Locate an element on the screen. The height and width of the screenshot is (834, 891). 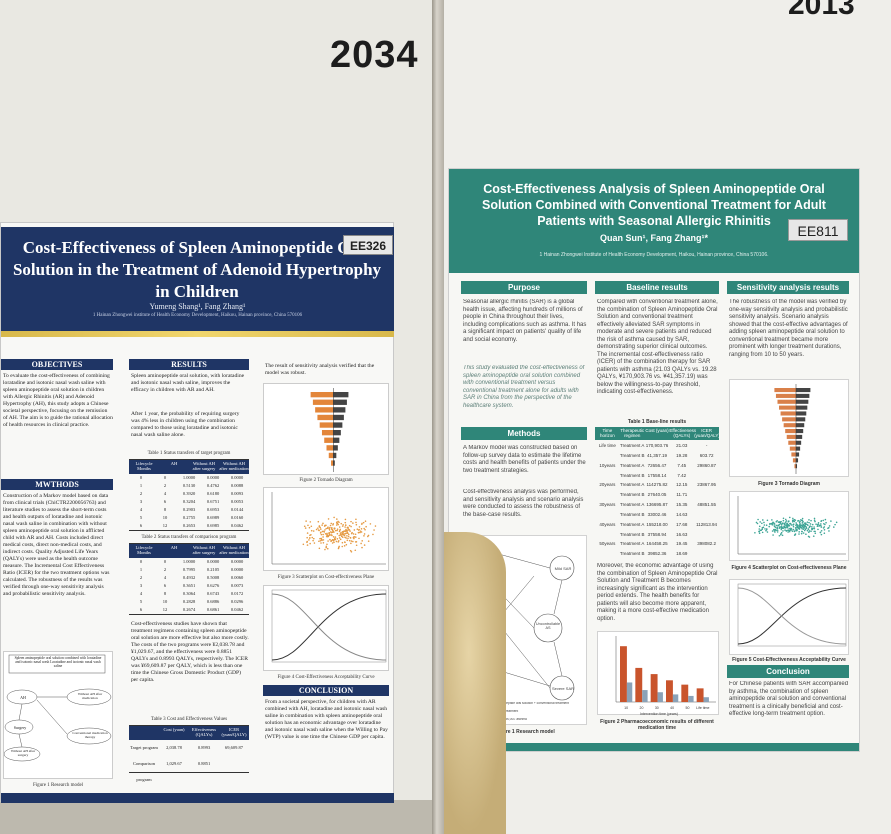
table-cell: 136695.87 is located at coordinates (657, 504).